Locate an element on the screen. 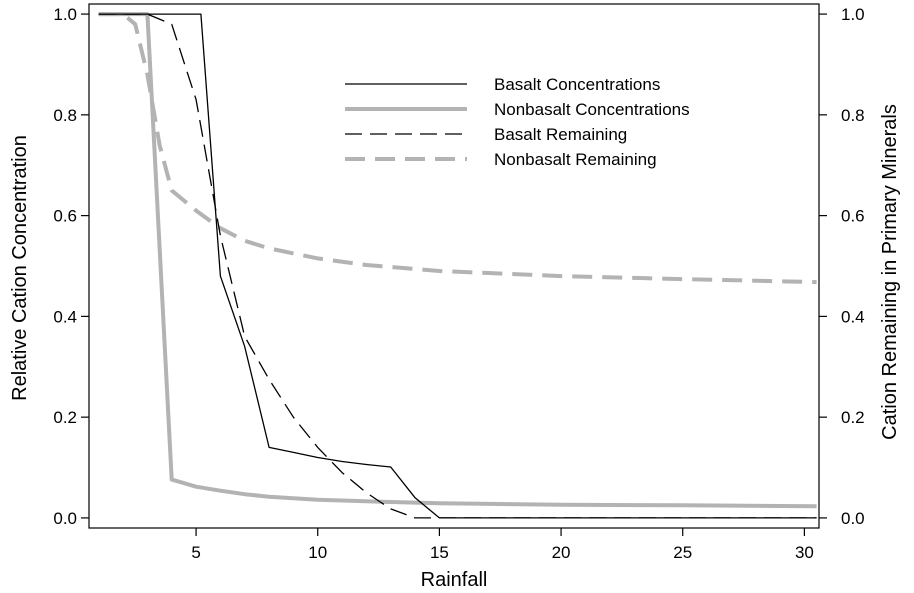 This screenshot has height=593, width=914. y-axis-title-right: Cation Remaining in Primary Minerals is located at coordinates (890, 272).